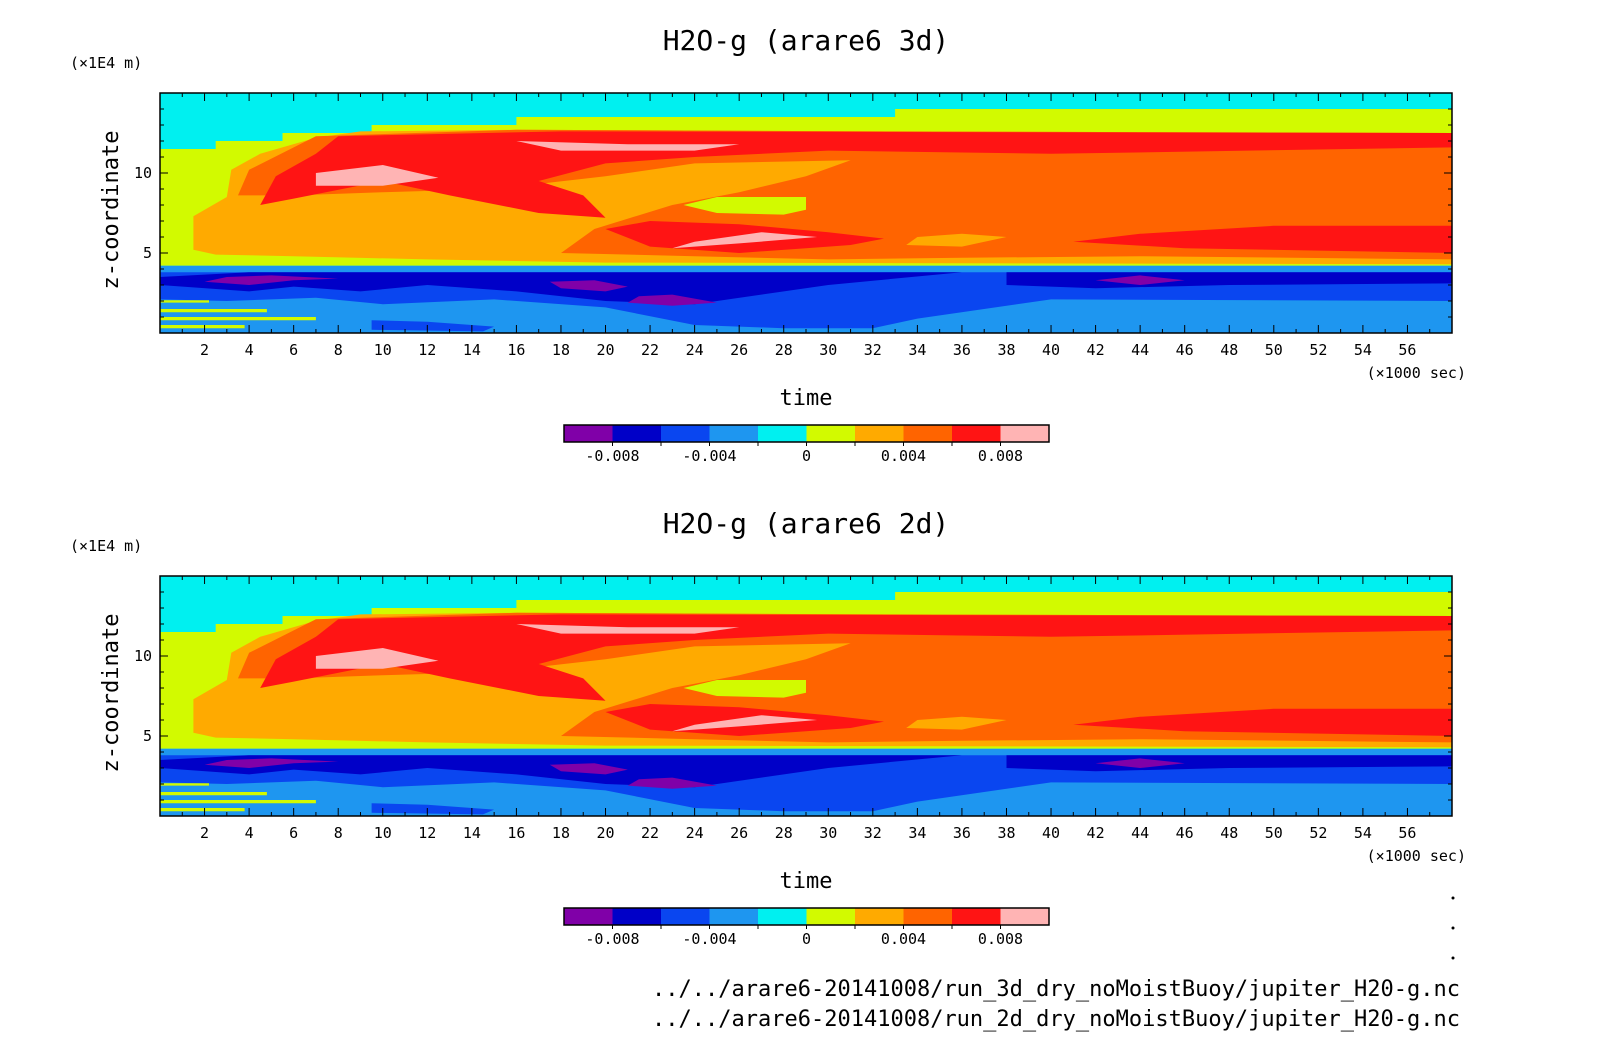 The image size is (1604, 1054). Describe the element at coordinates (1407, 350) in the screenshot. I see `x-tick-label: 56` at that location.